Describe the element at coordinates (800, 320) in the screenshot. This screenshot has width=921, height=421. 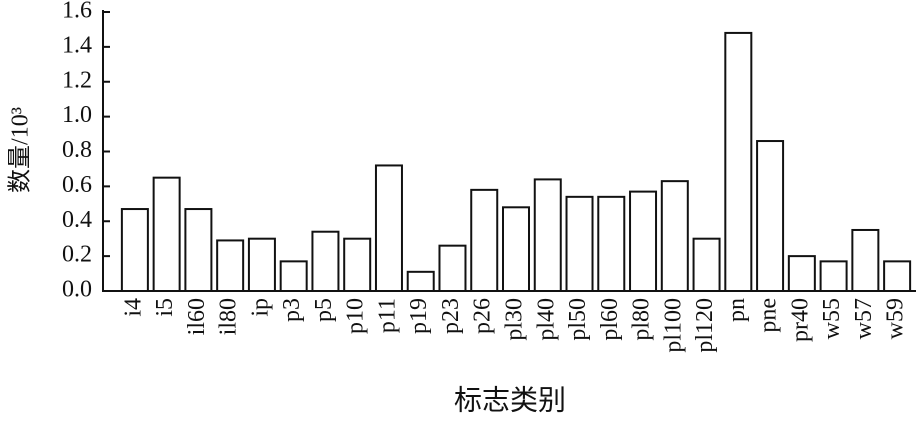
I see `x-tick-label: pr40` at that location.